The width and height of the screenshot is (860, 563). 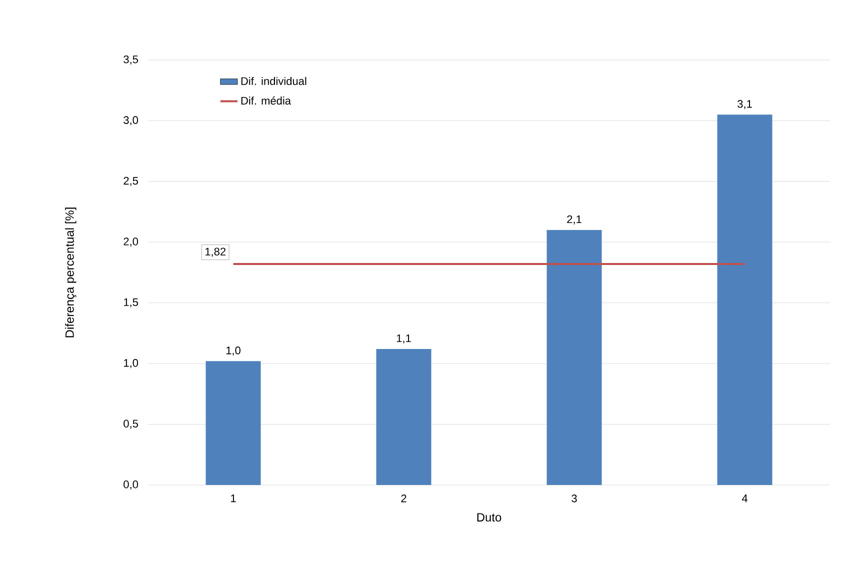 I want to click on y-tick-label: 3,0, so click(x=131, y=121).